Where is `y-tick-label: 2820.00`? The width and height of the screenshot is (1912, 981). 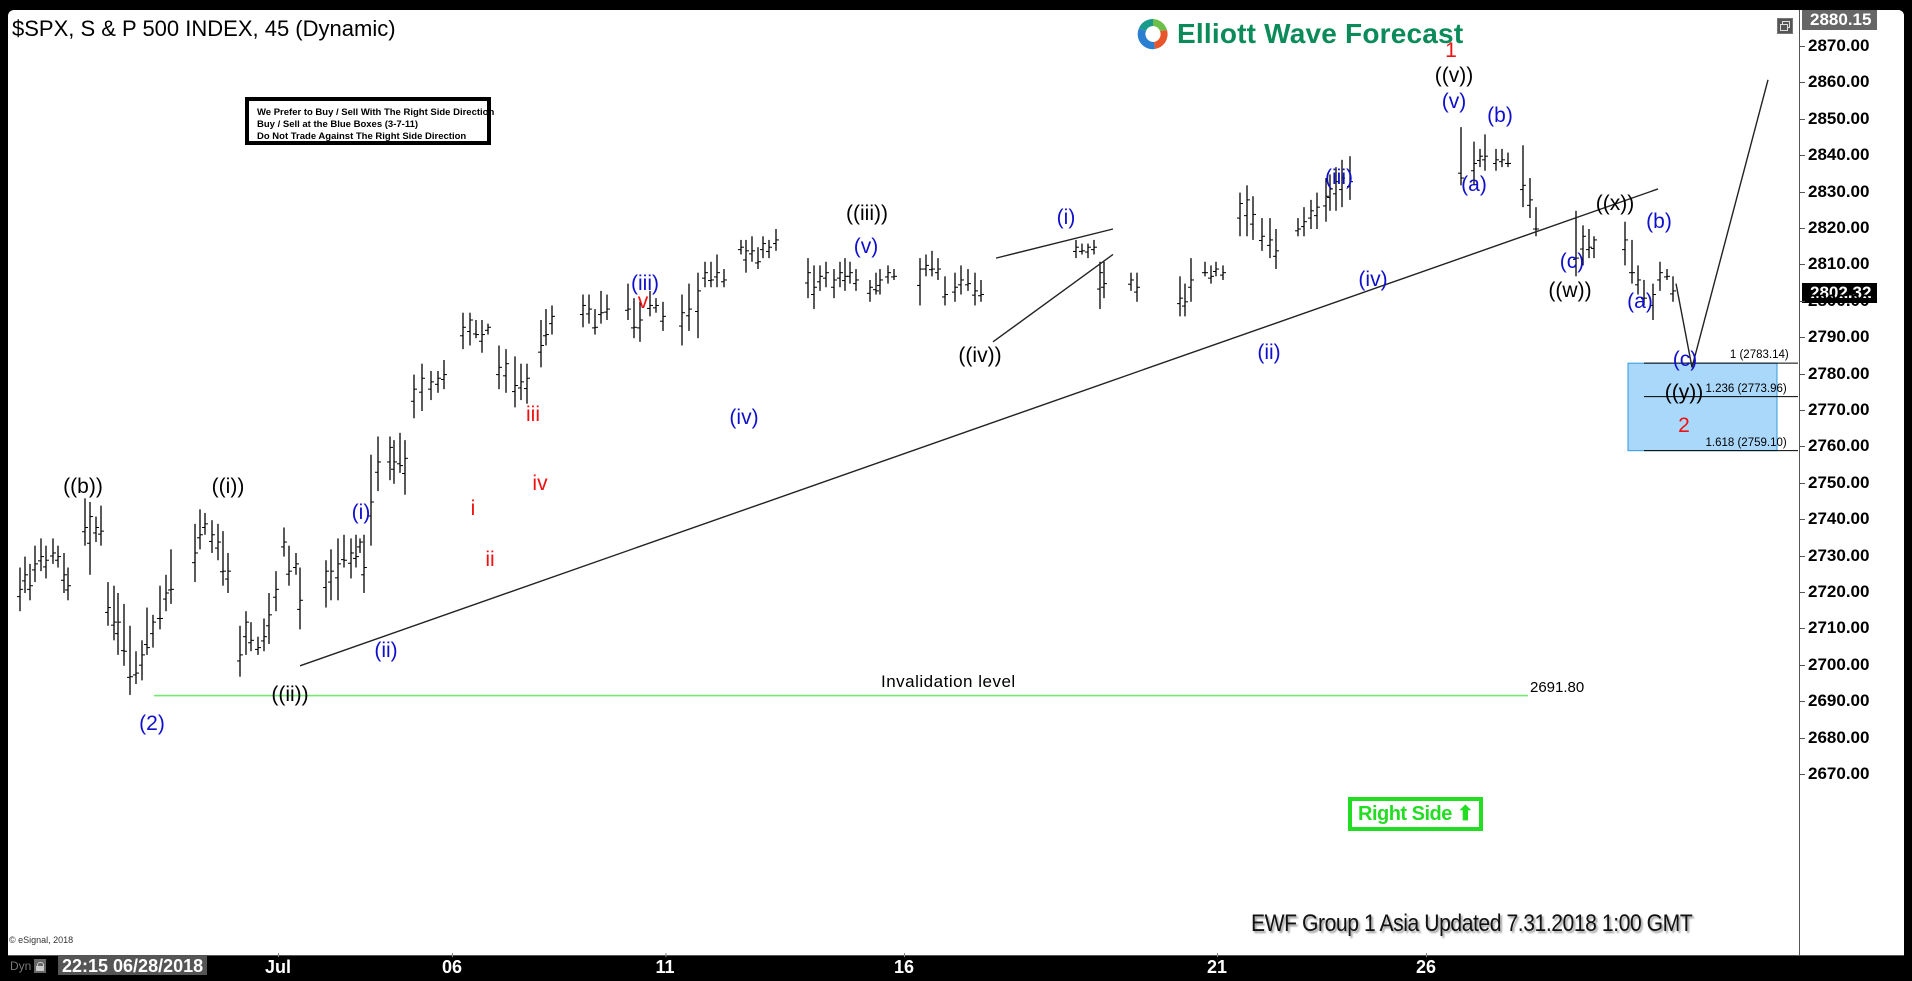
y-tick-label: 2820.00 is located at coordinates (1834, 228).